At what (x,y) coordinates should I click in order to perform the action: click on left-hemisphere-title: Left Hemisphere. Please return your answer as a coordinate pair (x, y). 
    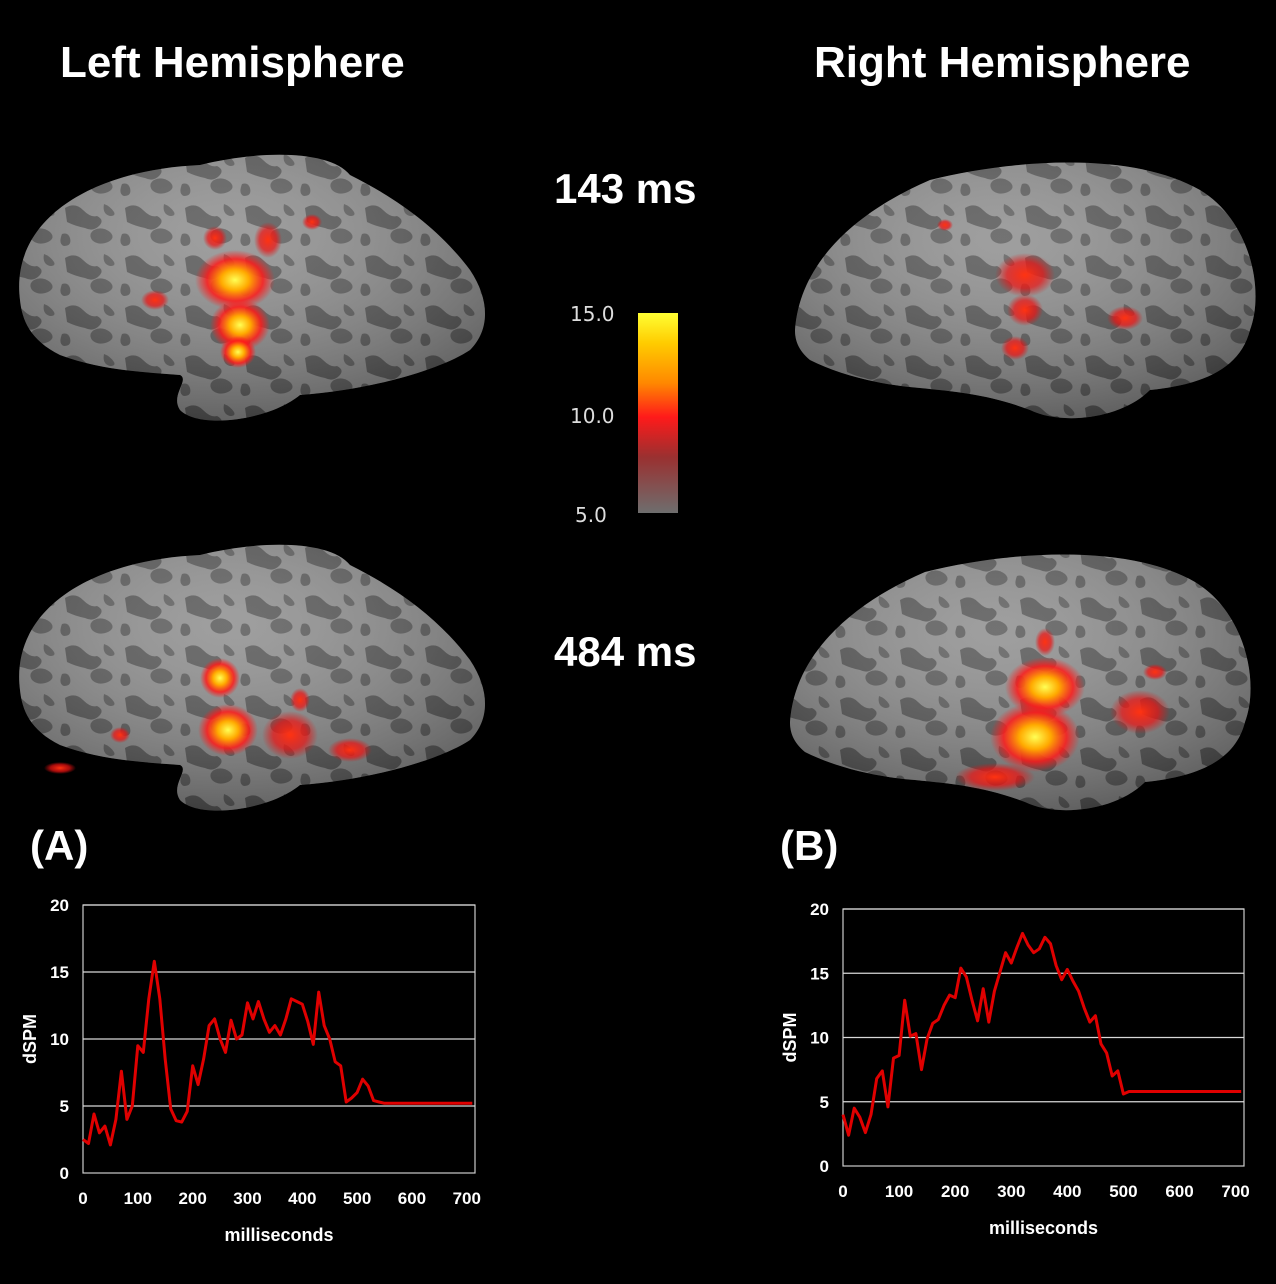
    Looking at the image, I should click on (232, 62).